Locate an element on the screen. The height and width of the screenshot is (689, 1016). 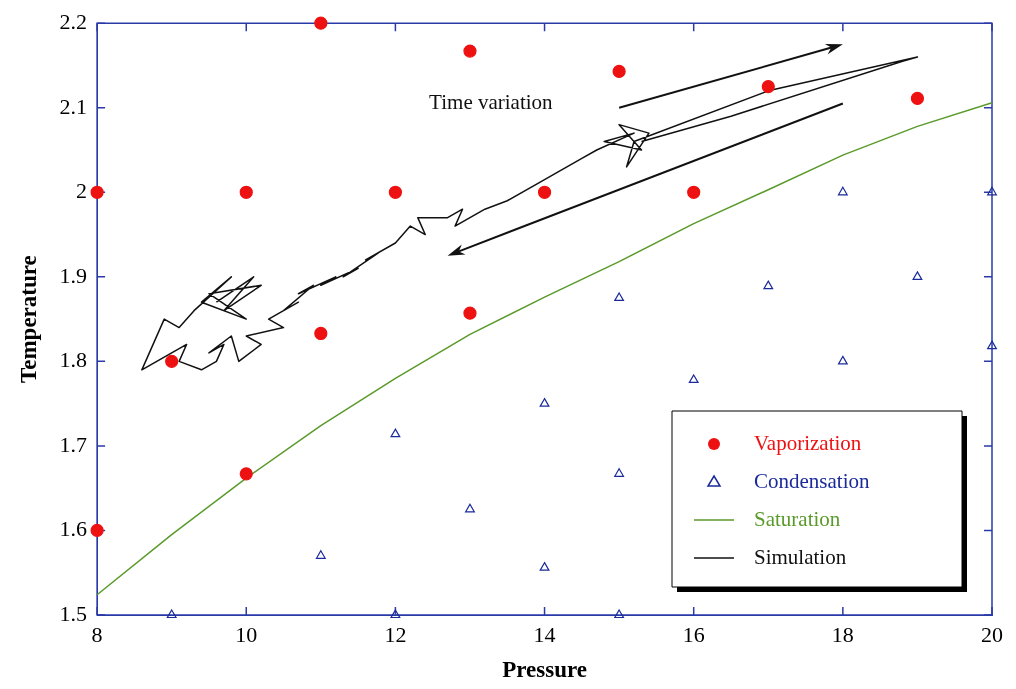
x-tick-label: 16 is located at coordinates (693, 634).